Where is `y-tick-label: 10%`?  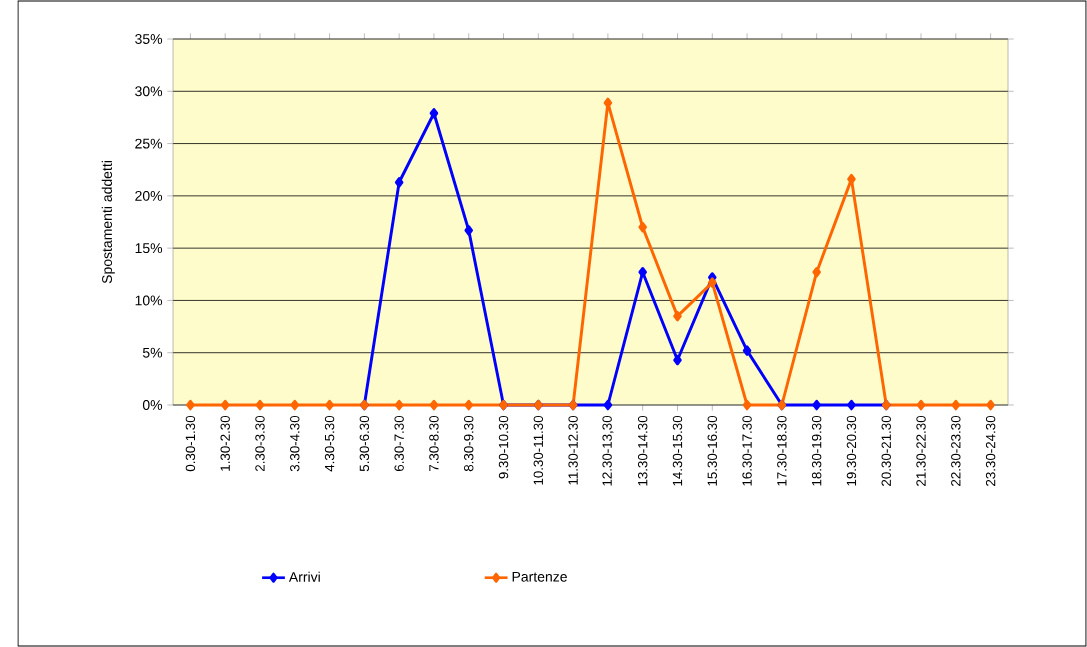
y-tick-label: 10% is located at coordinates (149, 300).